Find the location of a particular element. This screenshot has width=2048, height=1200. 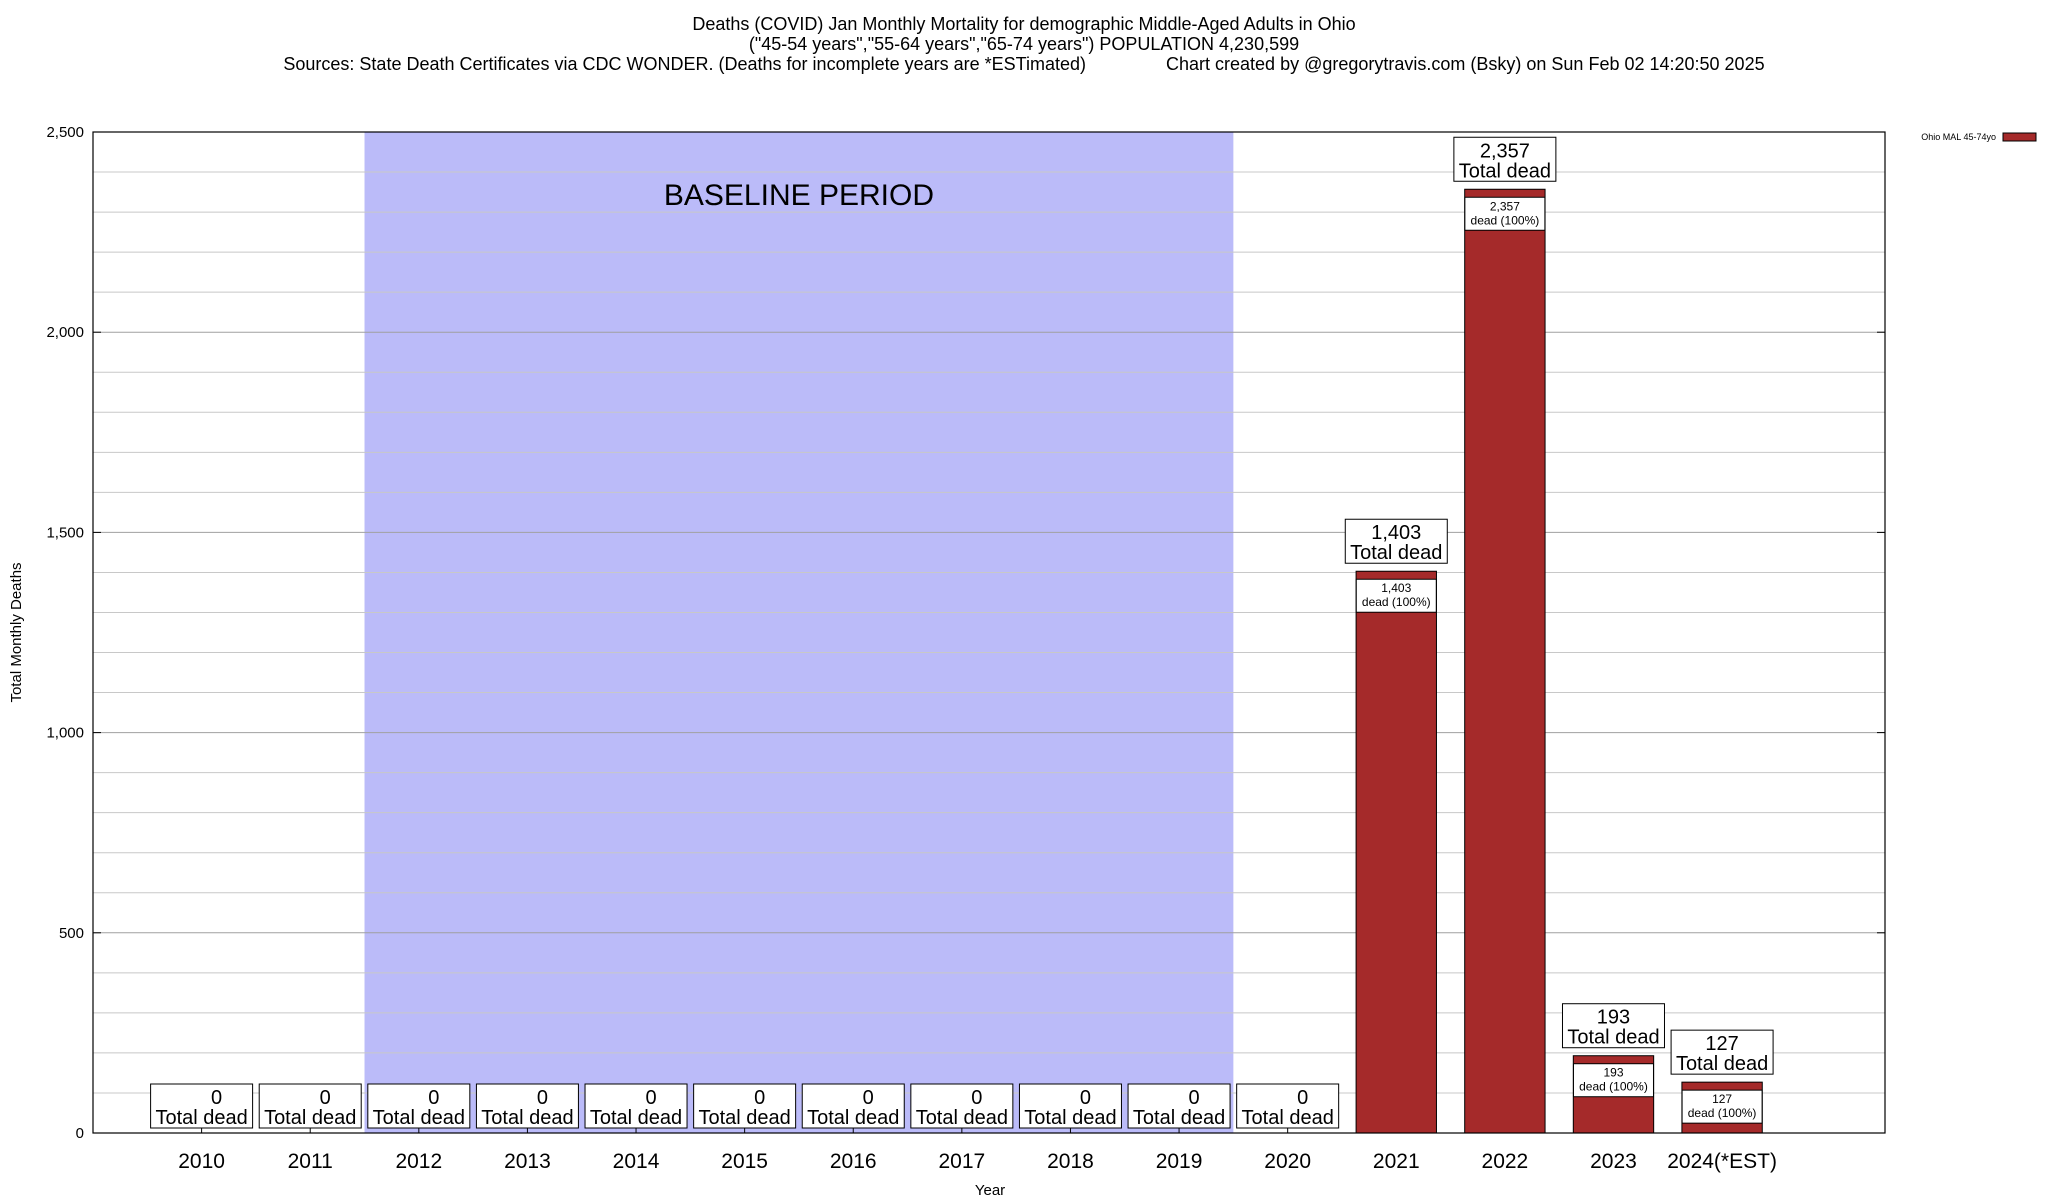

x-tick-label: 2012 is located at coordinates (418, 1161).